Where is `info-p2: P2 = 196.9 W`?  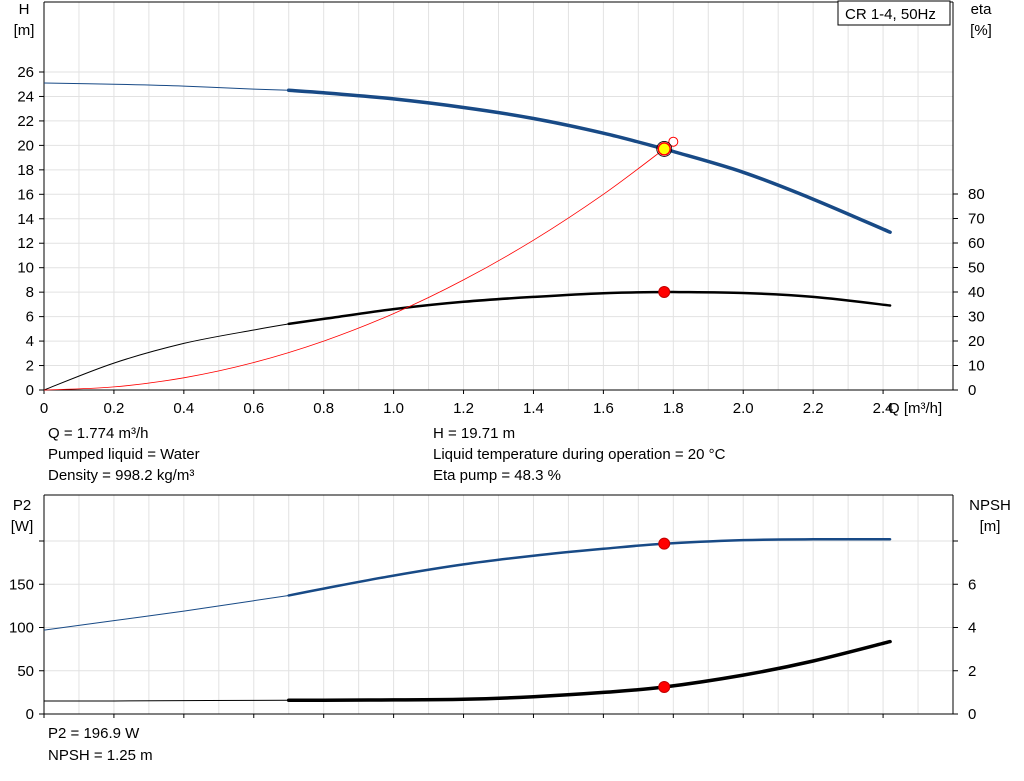 info-p2: P2 = 196.9 W is located at coordinates (94, 733).